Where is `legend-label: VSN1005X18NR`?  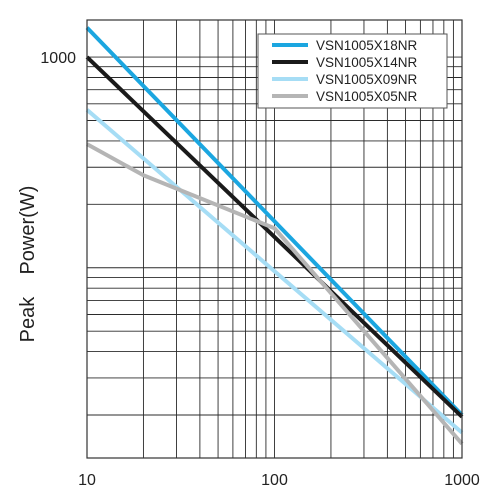 legend-label: VSN1005X18NR is located at coordinates (367, 45).